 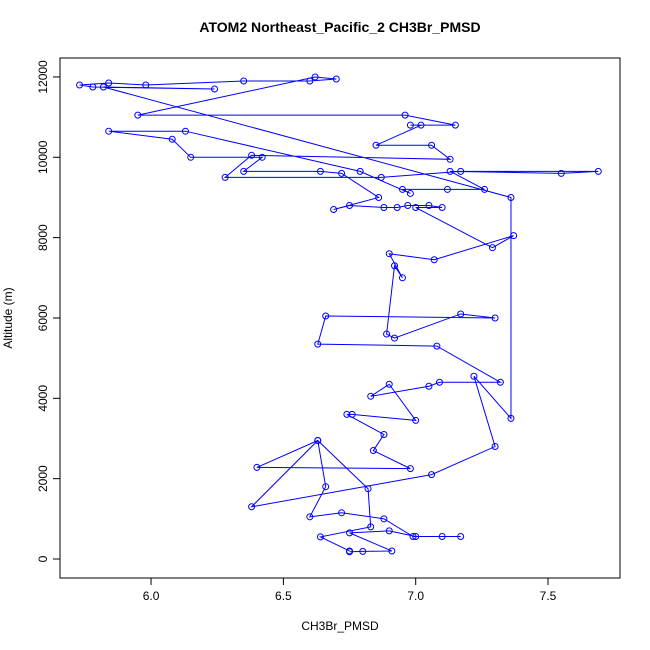 I want to click on y-tick-label: 12000, so click(x=43, y=77).